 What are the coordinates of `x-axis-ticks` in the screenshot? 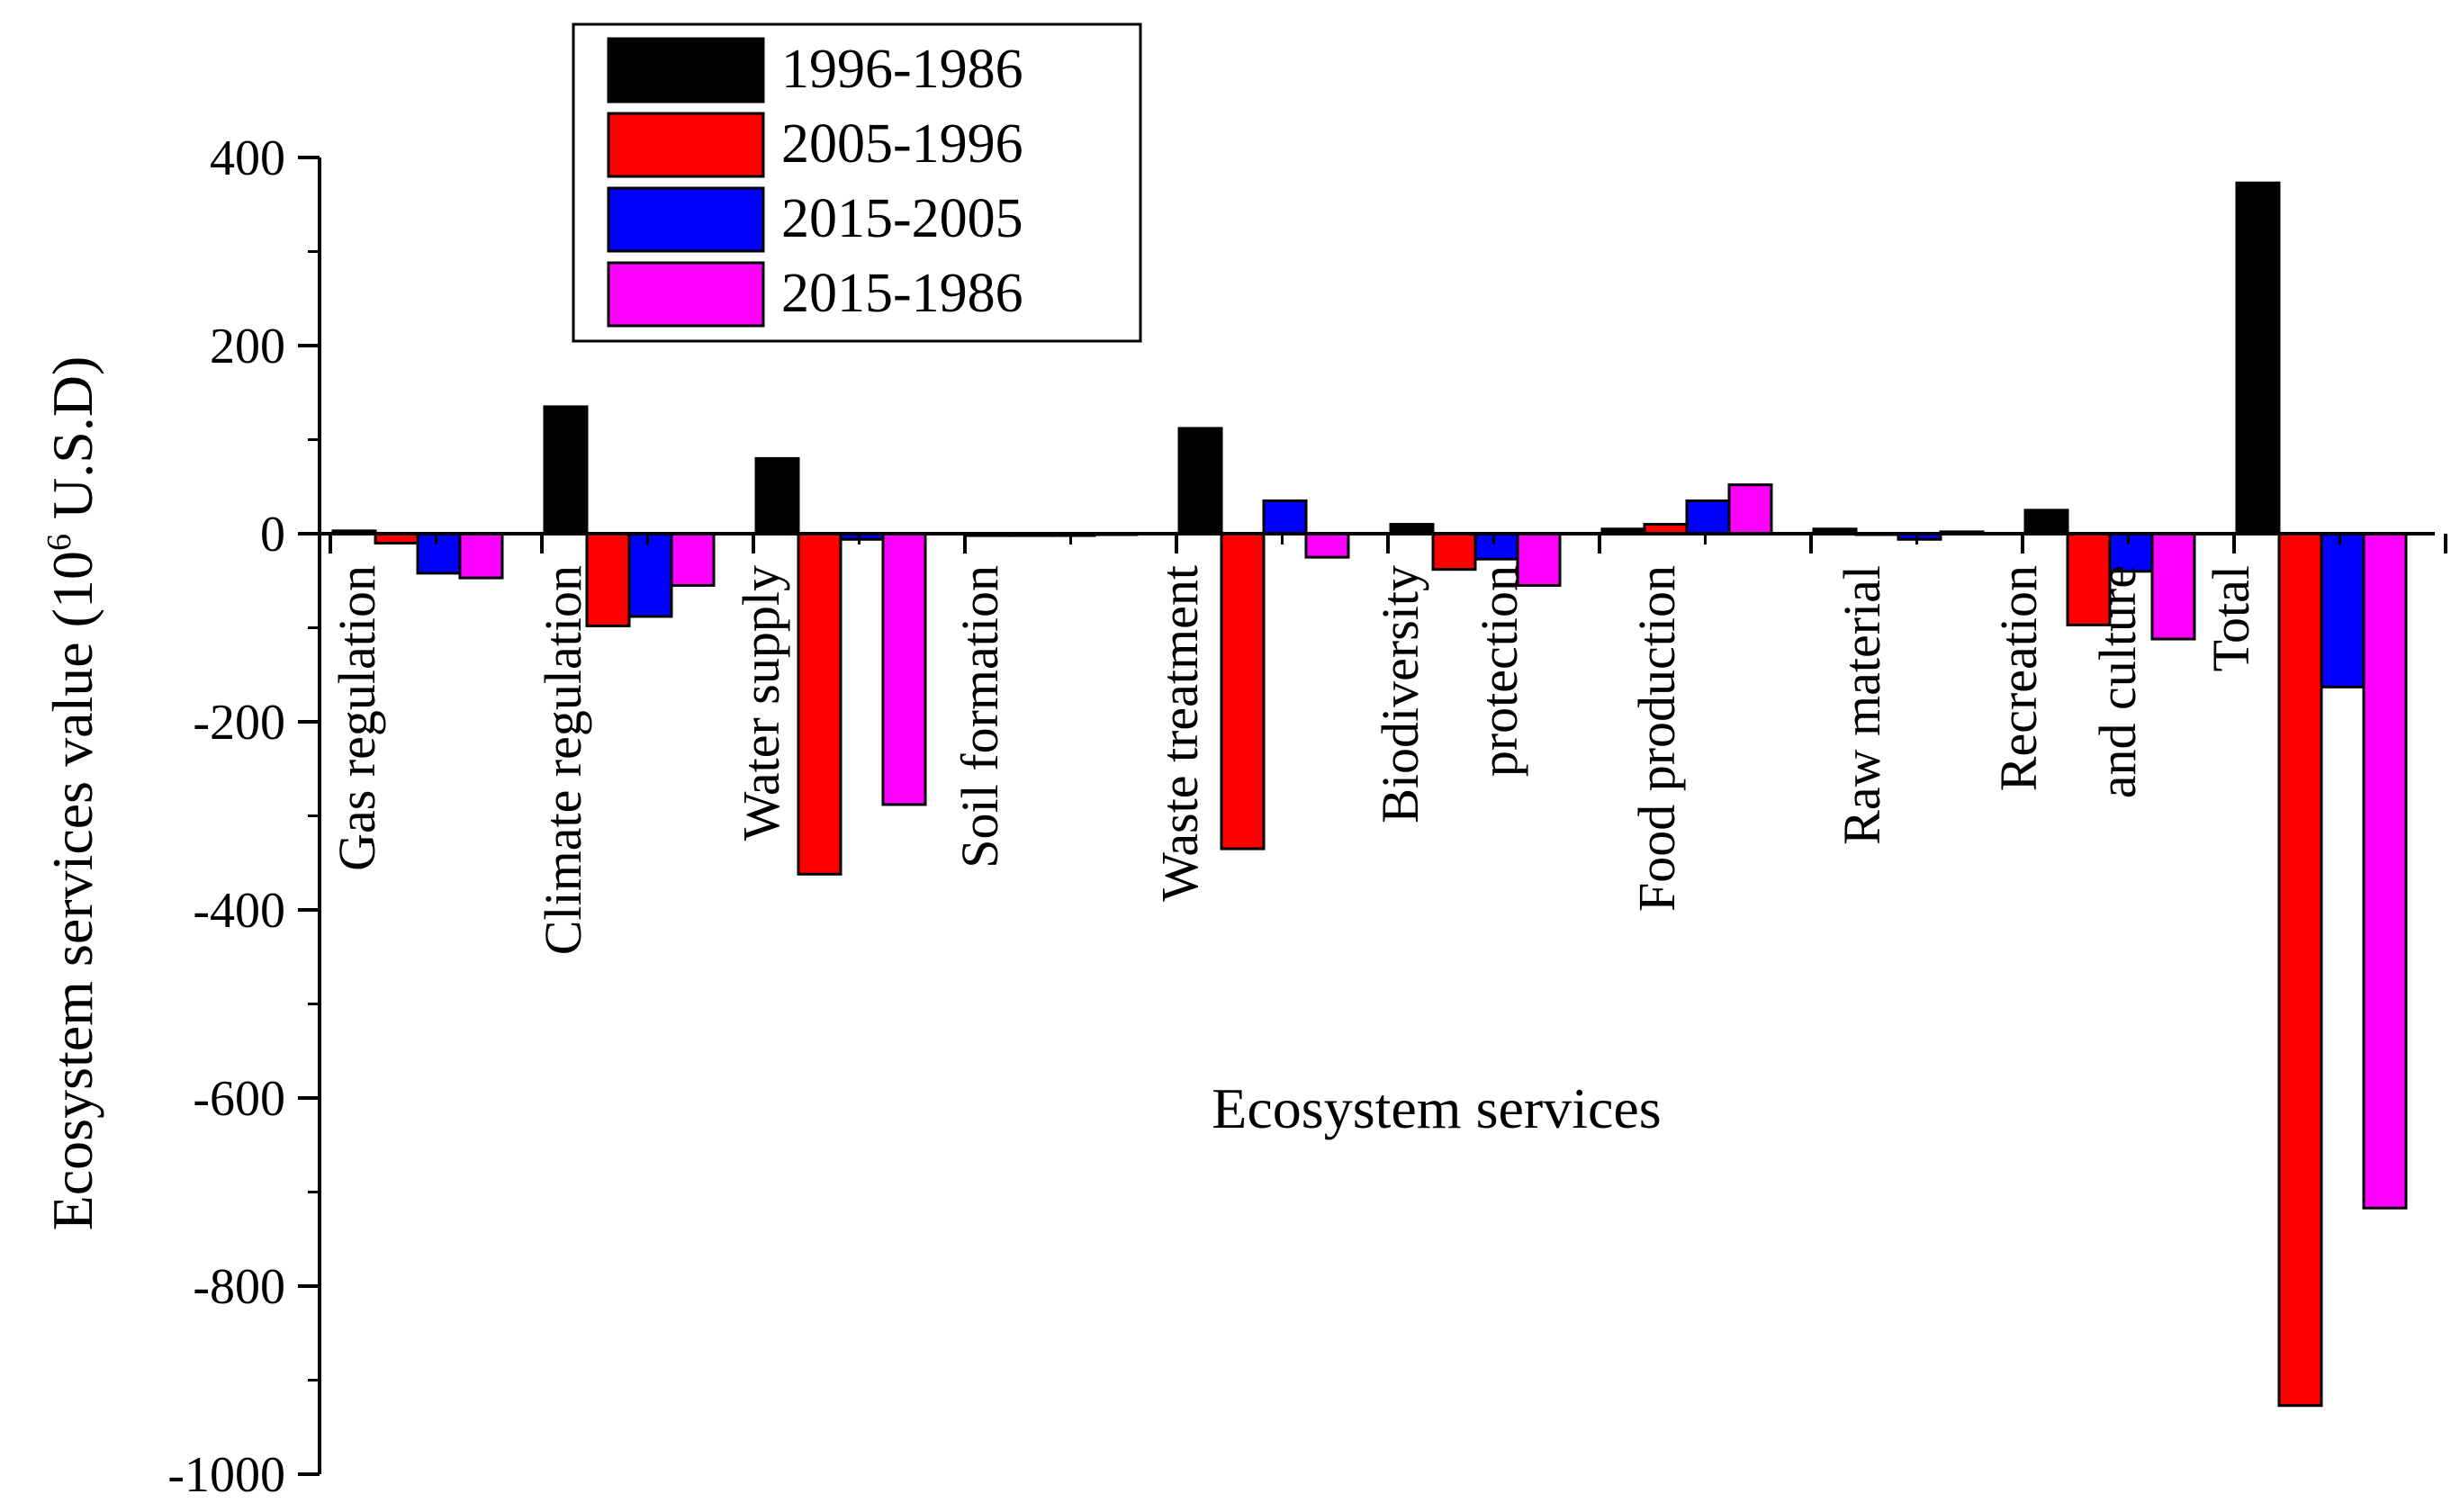 It's located at (1388, 544).